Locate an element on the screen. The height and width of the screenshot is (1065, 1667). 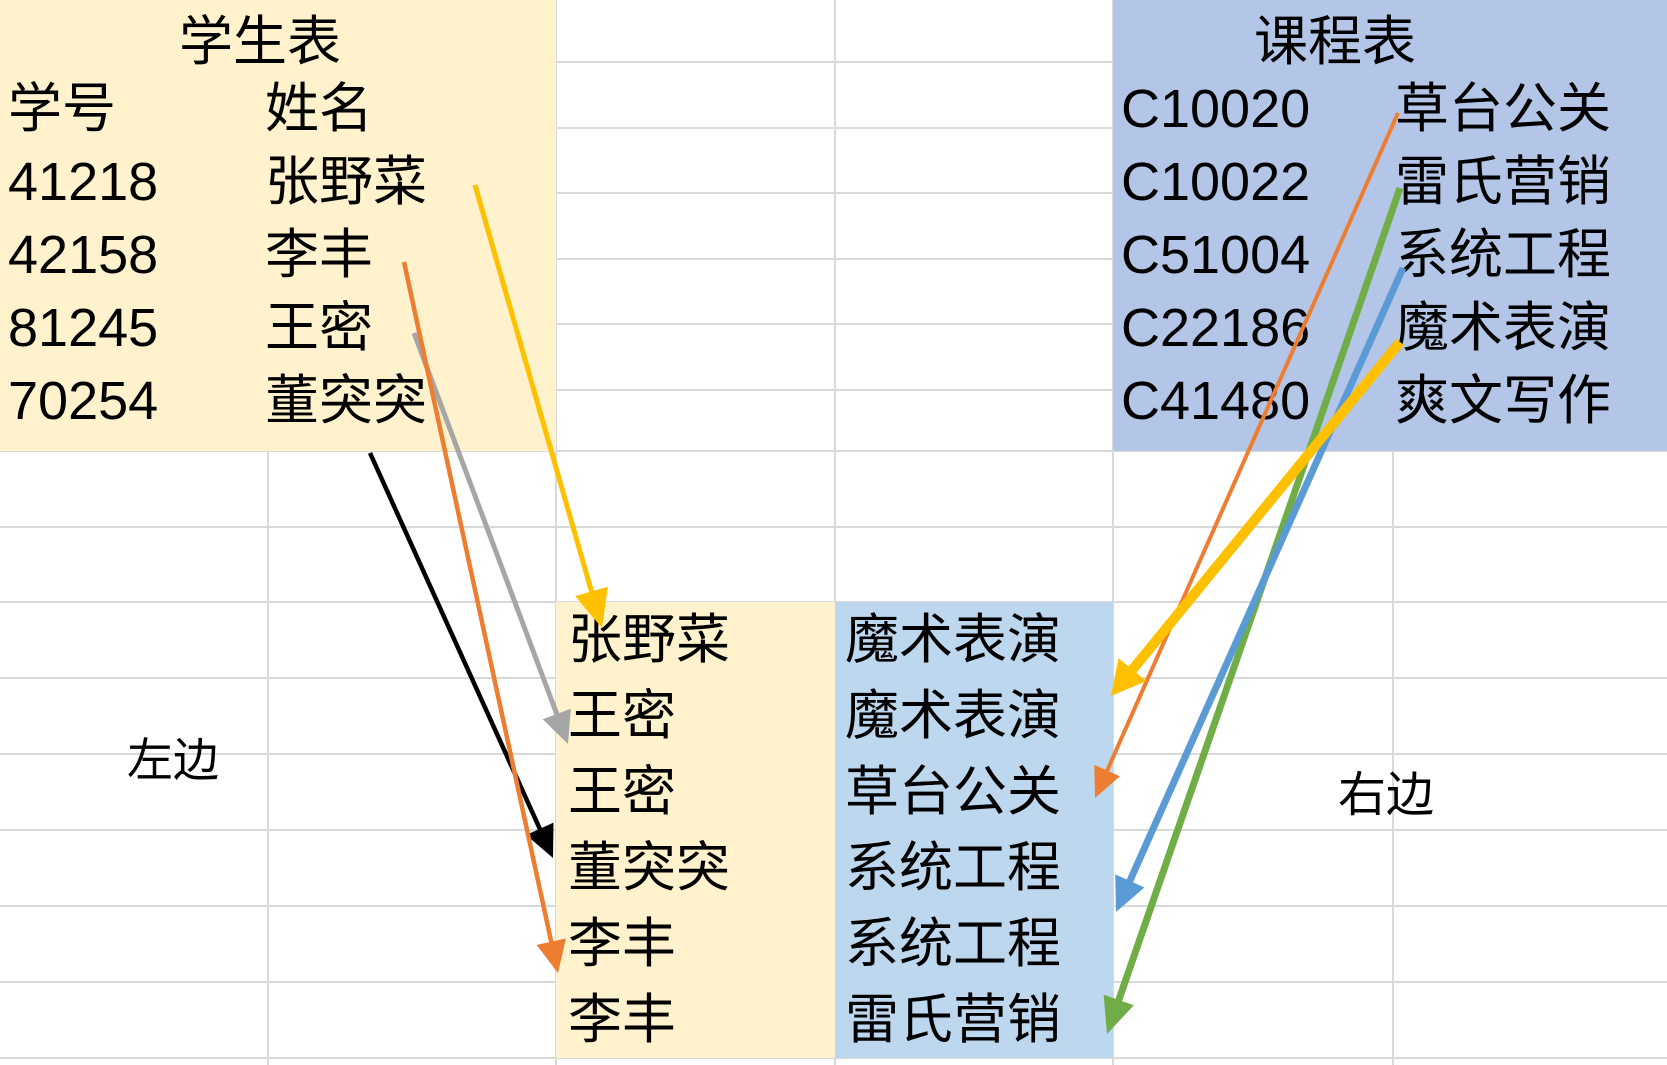
result-course-column: 魔术表演 魔术表演 草台公关 系统工程 系统工程 雷氏营销 is located at coordinates (974, 830).